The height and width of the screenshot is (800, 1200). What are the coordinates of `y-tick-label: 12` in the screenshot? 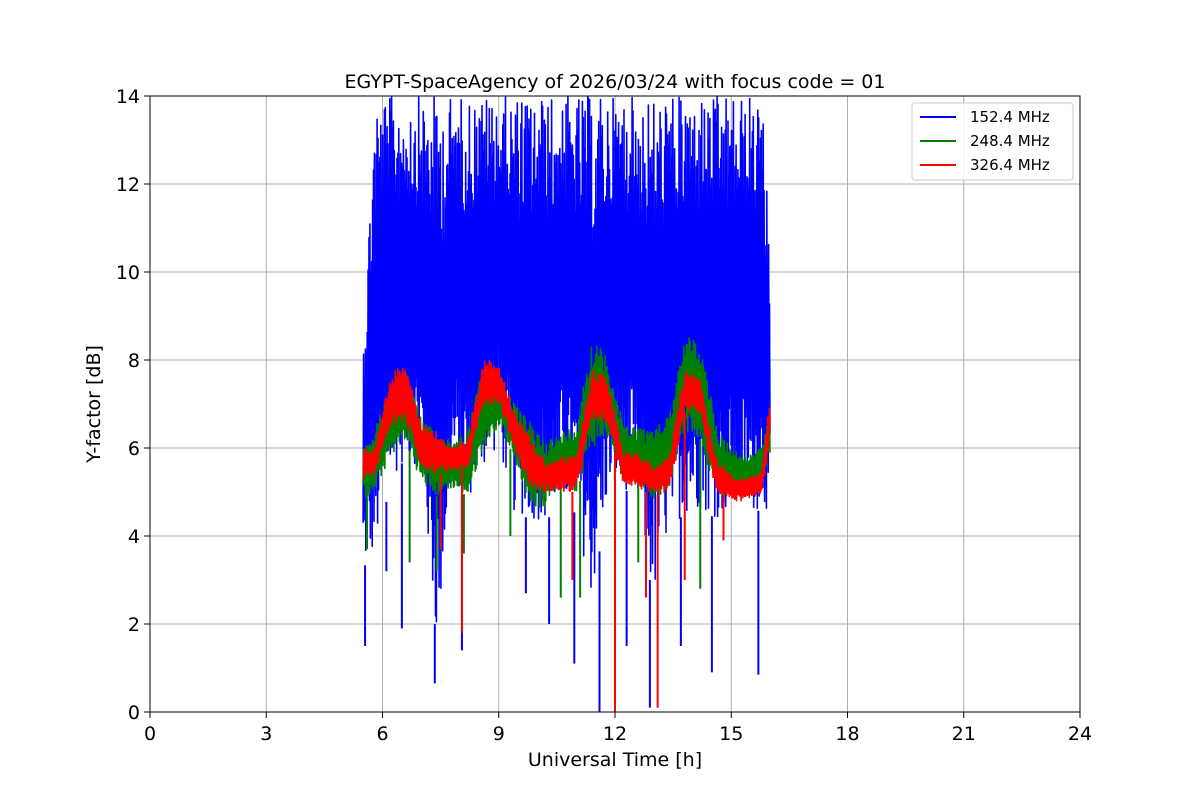 It's located at (128, 185).